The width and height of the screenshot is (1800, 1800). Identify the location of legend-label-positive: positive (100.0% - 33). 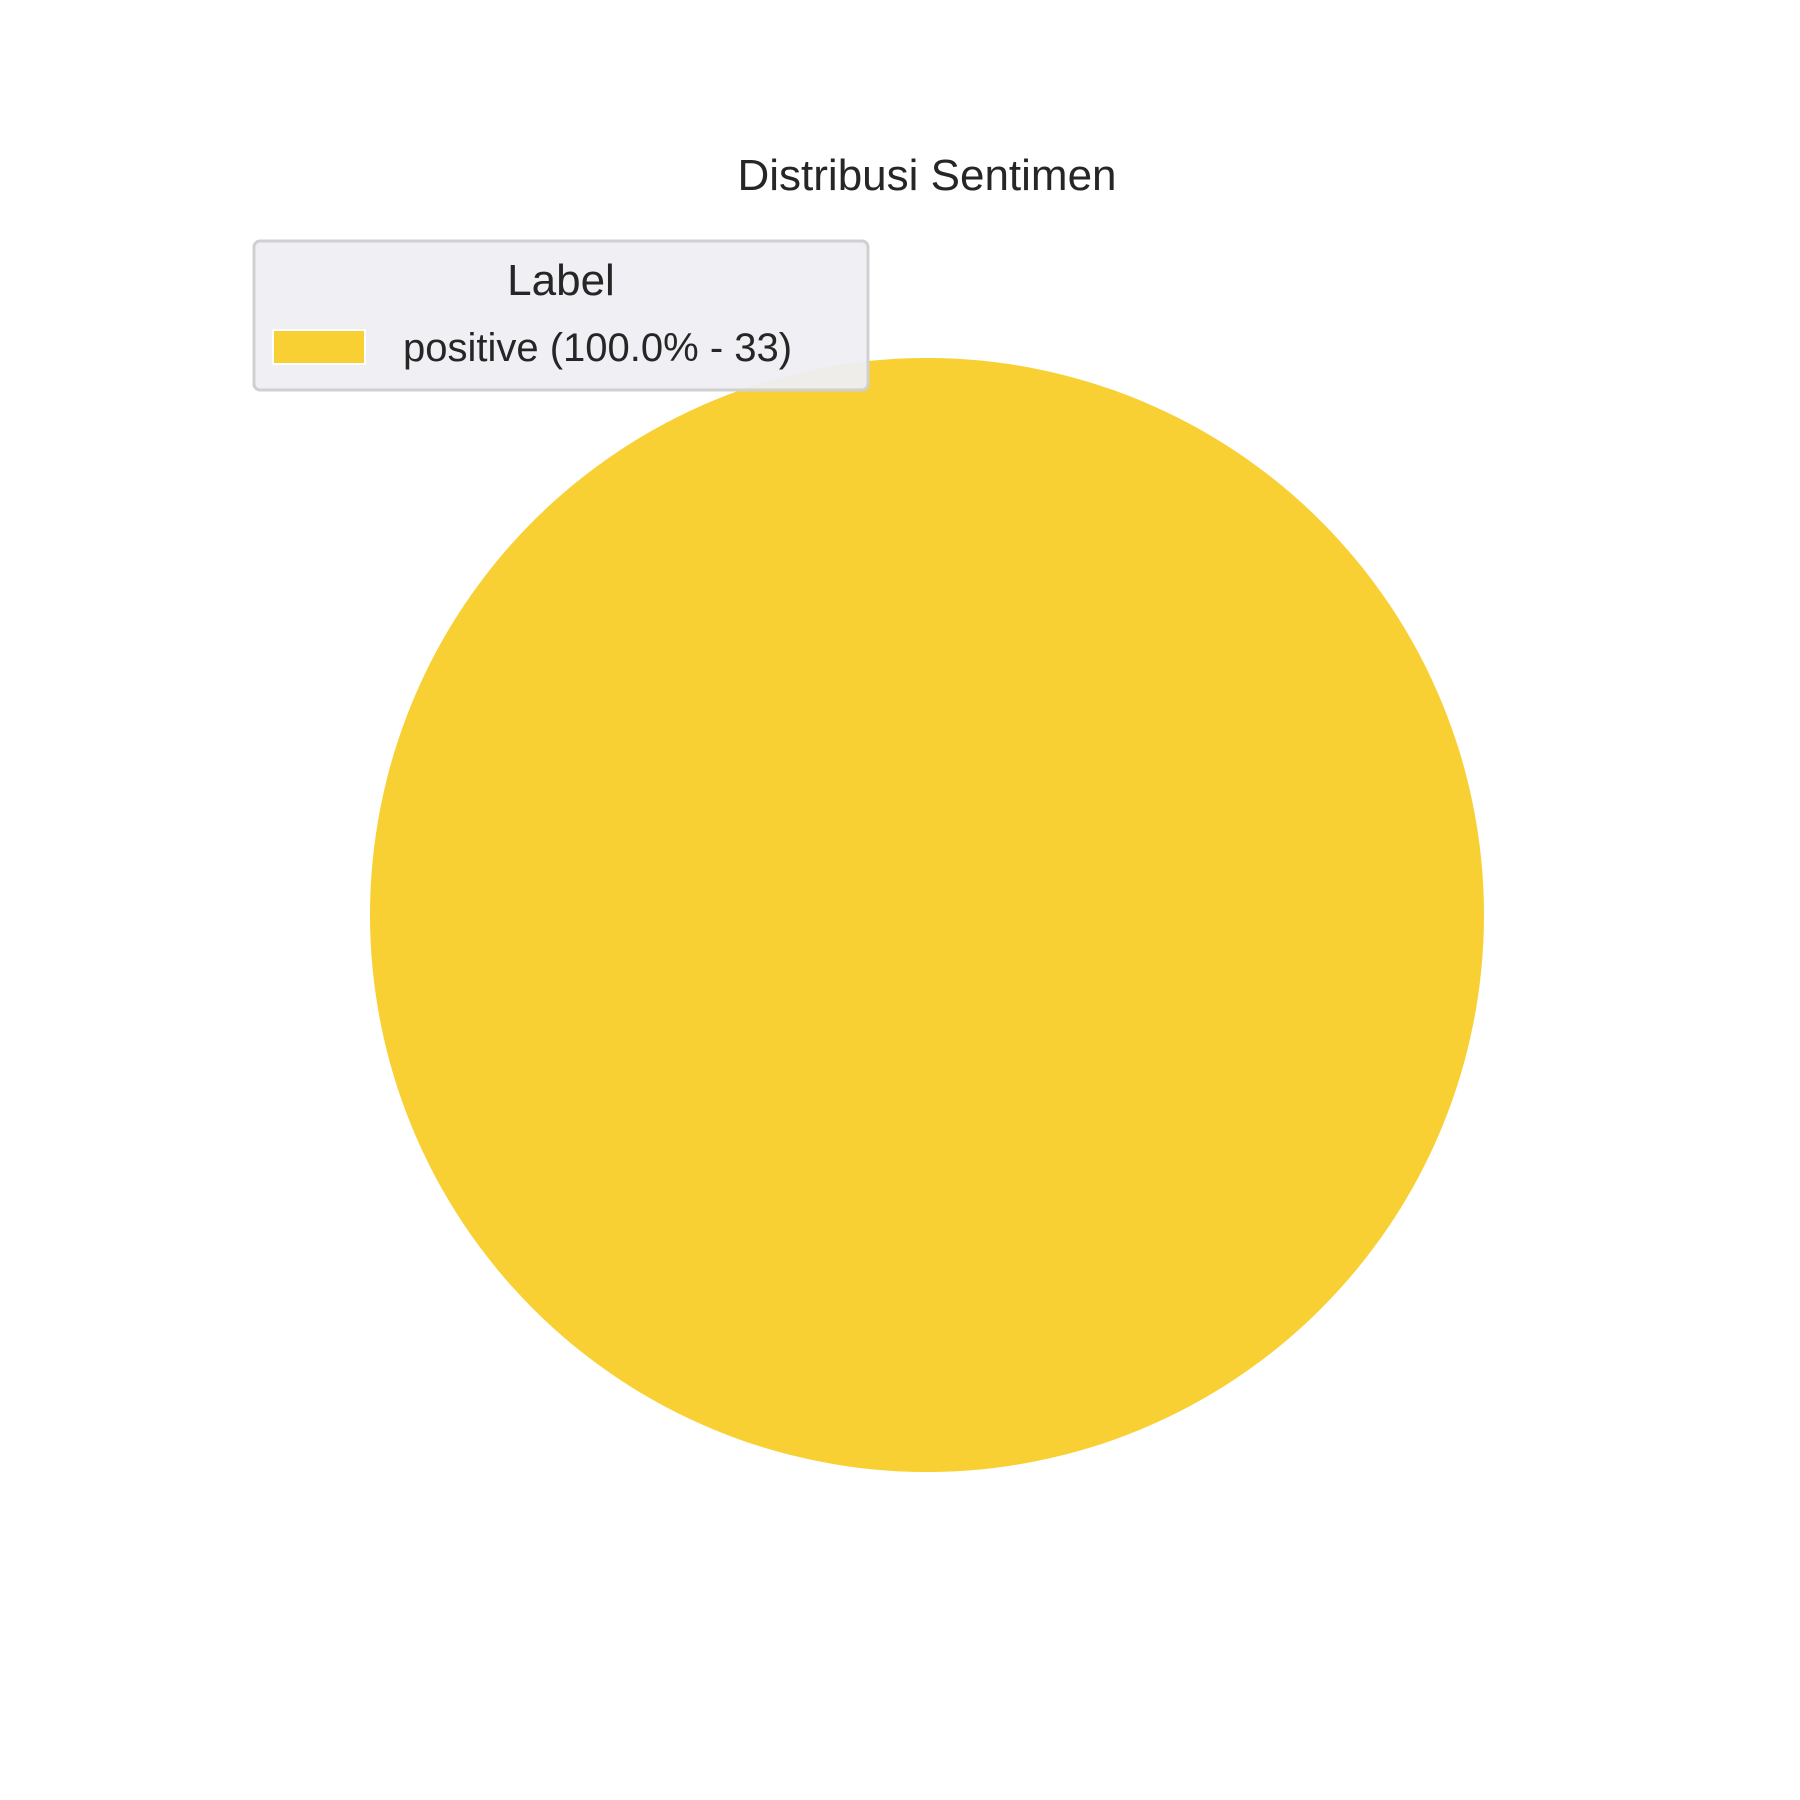
(597, 348).